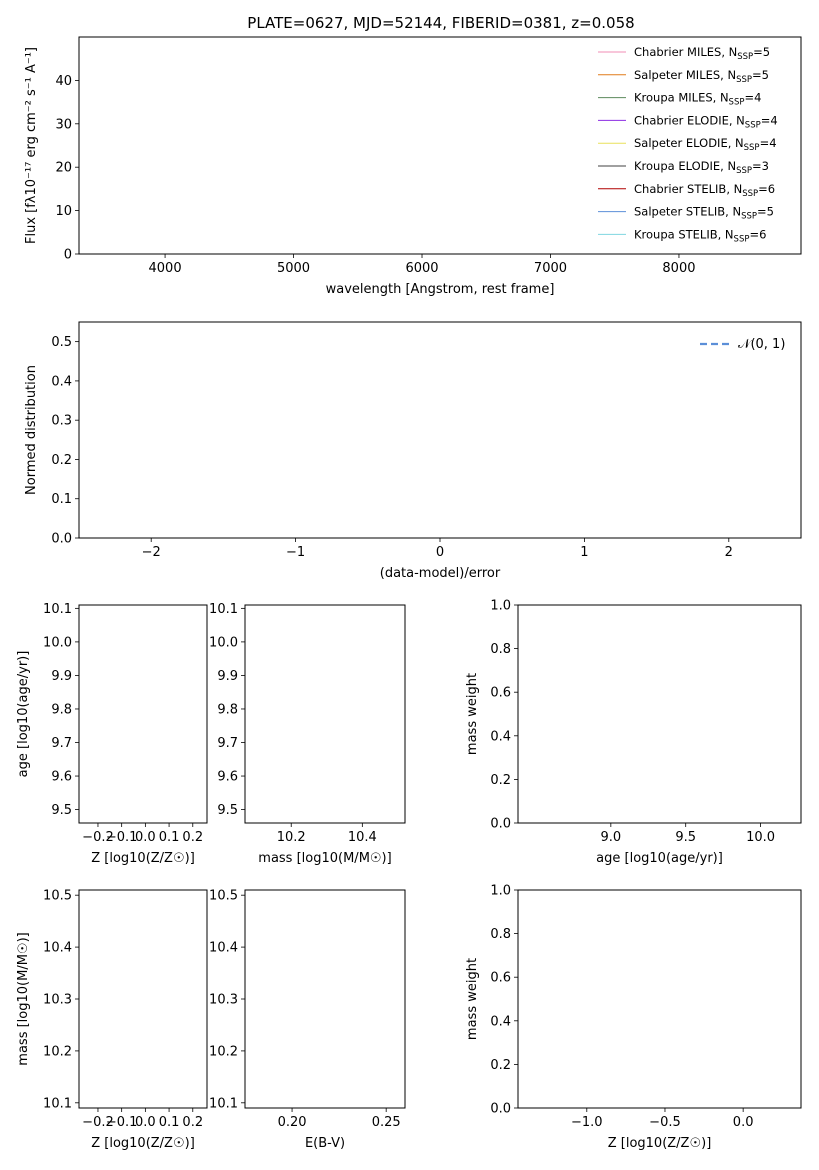  I want to click on legend-entry: Kroupa MILES, NSSP=4, so click(697, 99).